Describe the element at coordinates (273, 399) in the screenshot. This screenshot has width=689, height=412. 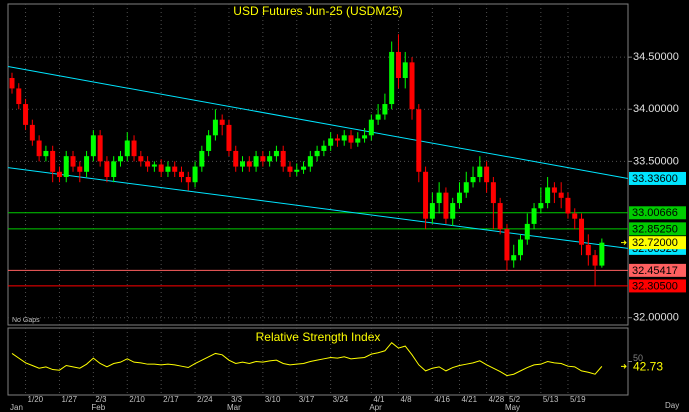
I see `x-tick-label: 3/10` at that location.